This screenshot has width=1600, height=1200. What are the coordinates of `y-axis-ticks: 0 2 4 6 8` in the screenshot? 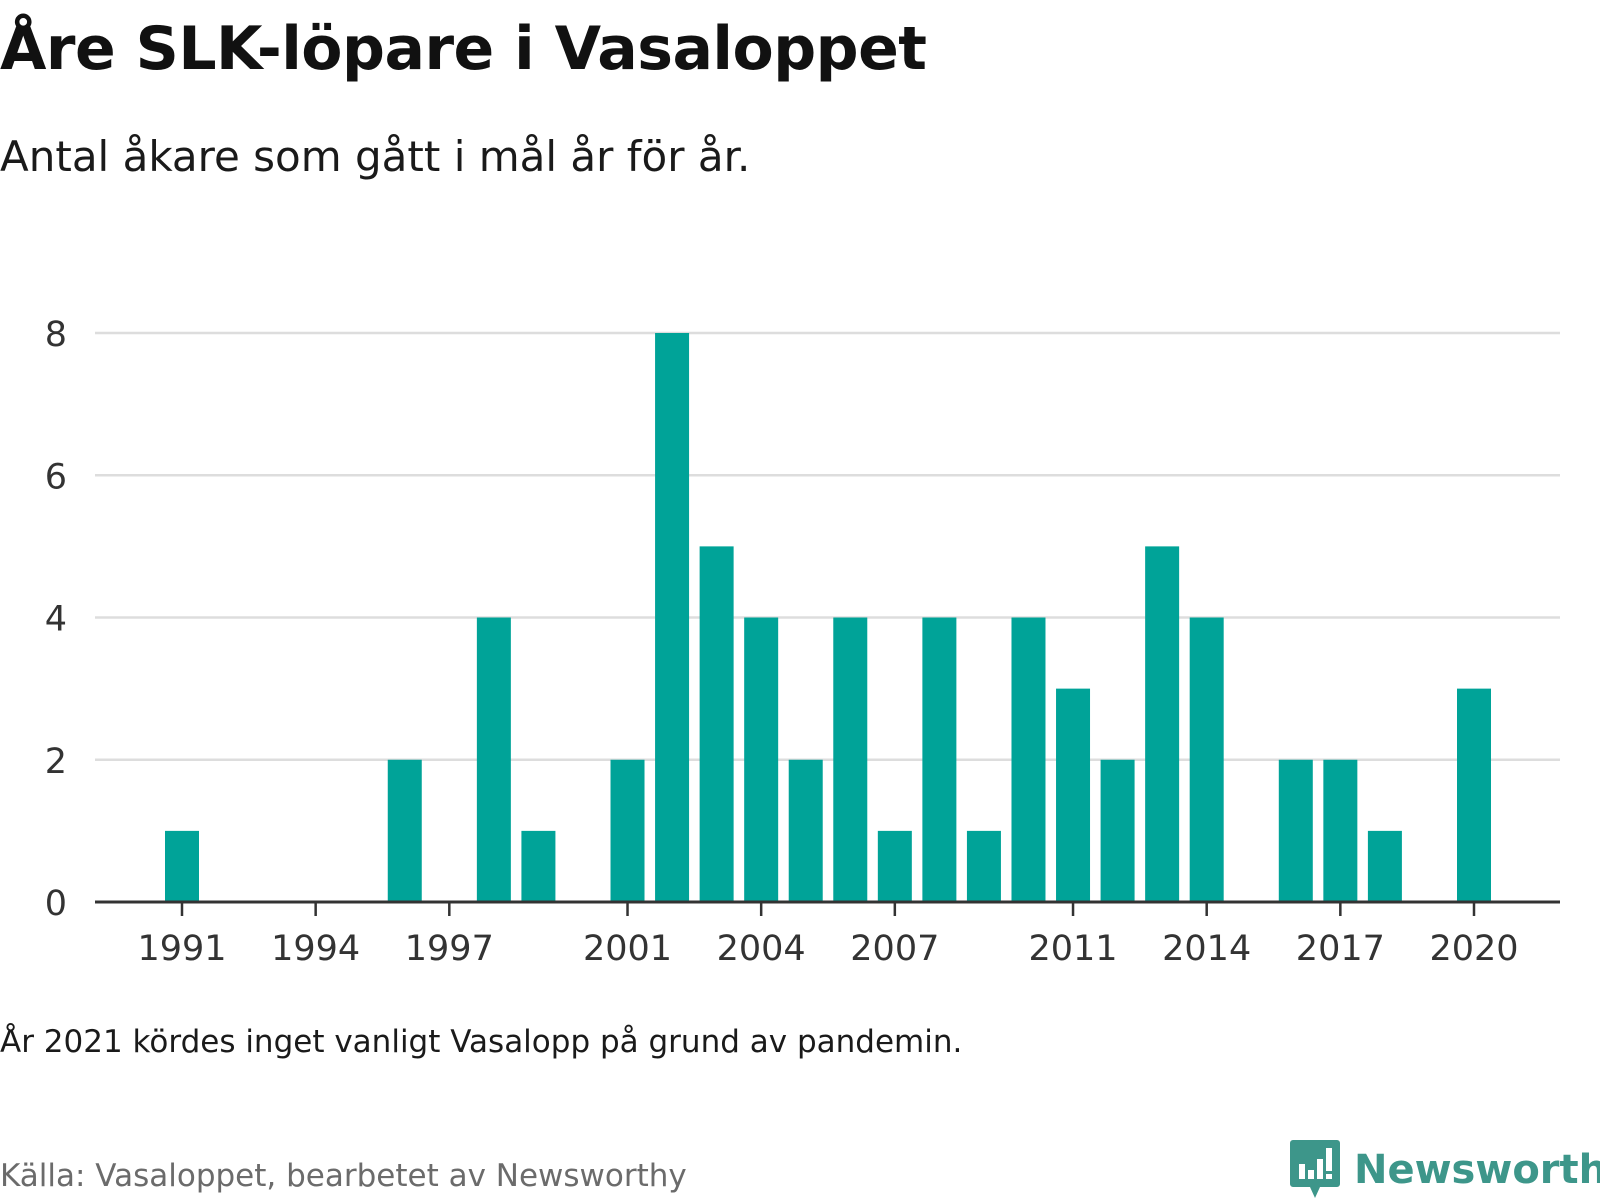 It's located at (56, 619).